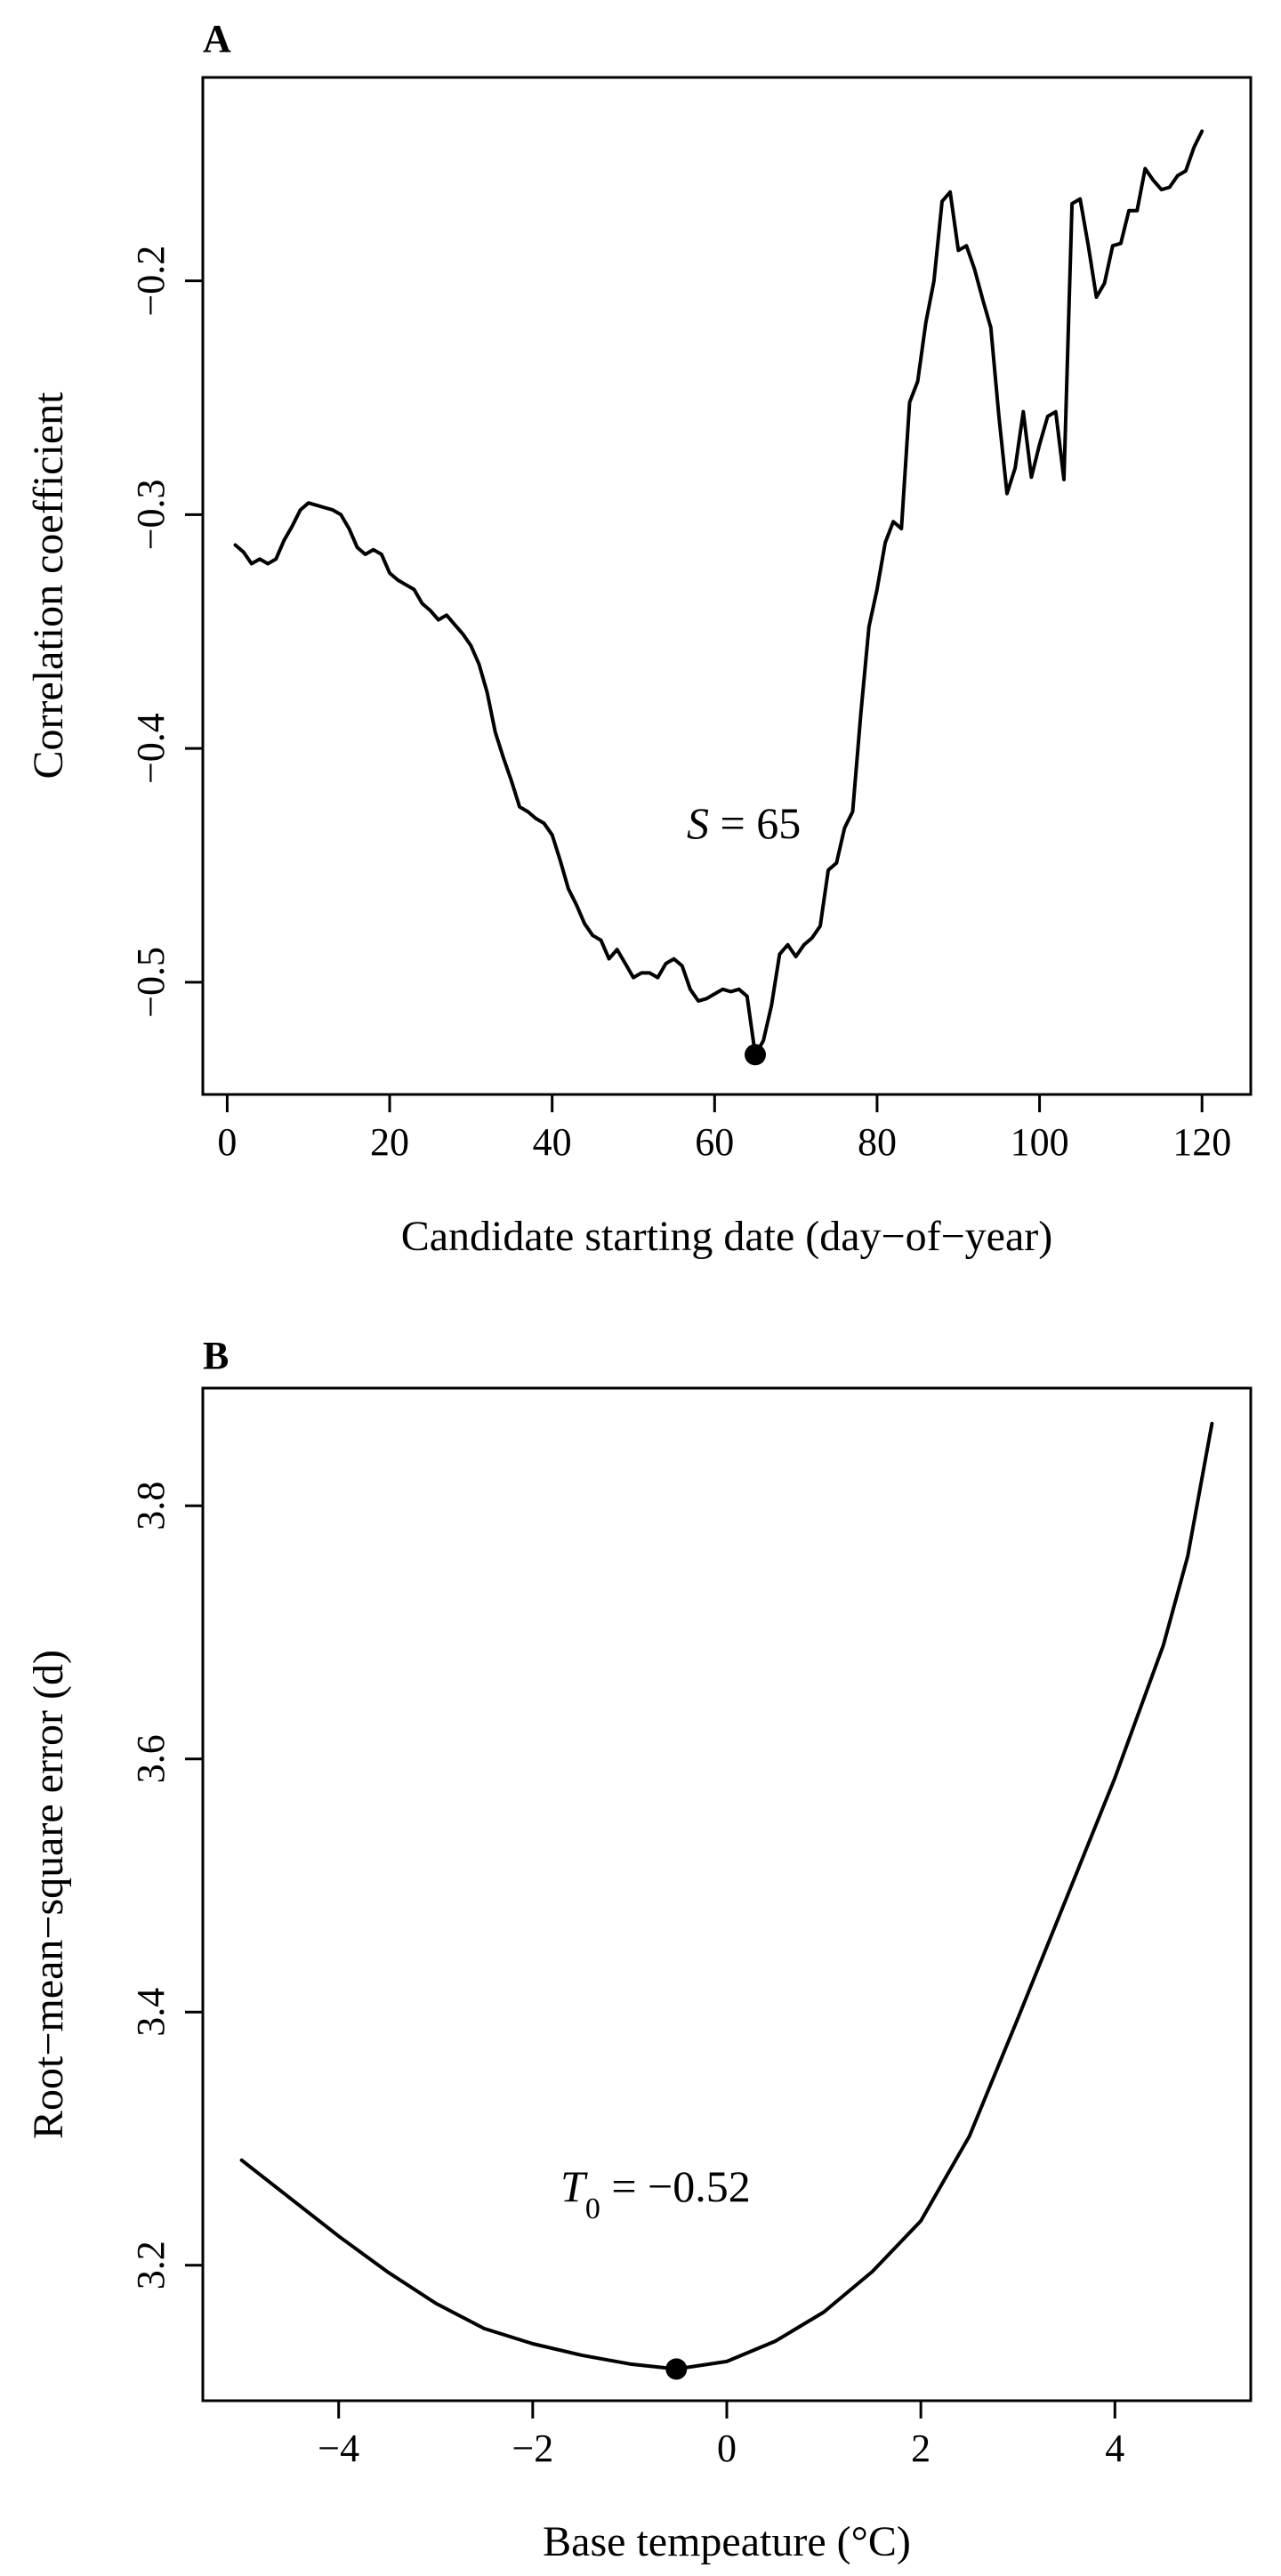 The height and width of the screenshot is (2576, 1281). Describe the element at coordinates (921, 2448) in the screenshot. I see `panel-b-x-tick-label: 2` at that location.